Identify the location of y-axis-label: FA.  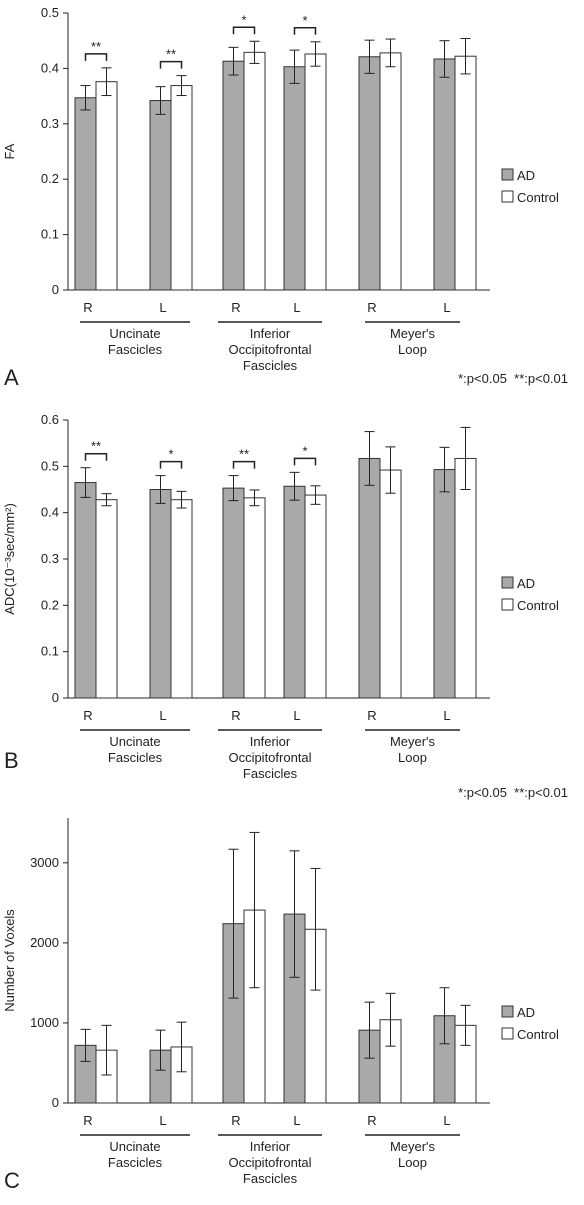
(9, 151).